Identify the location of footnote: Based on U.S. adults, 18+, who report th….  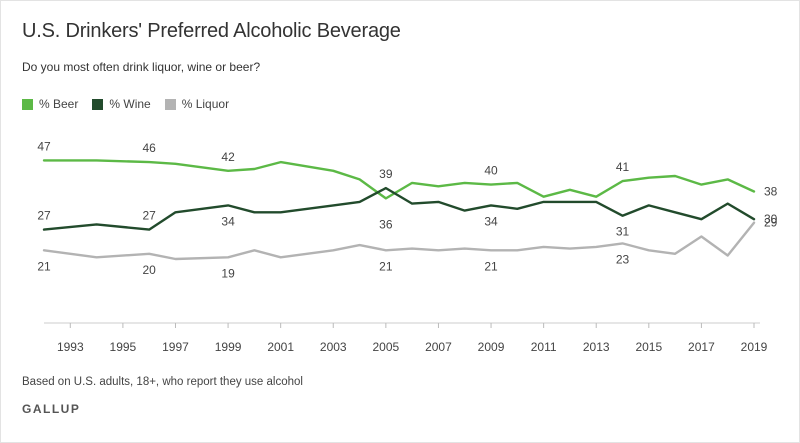
(162, 382).